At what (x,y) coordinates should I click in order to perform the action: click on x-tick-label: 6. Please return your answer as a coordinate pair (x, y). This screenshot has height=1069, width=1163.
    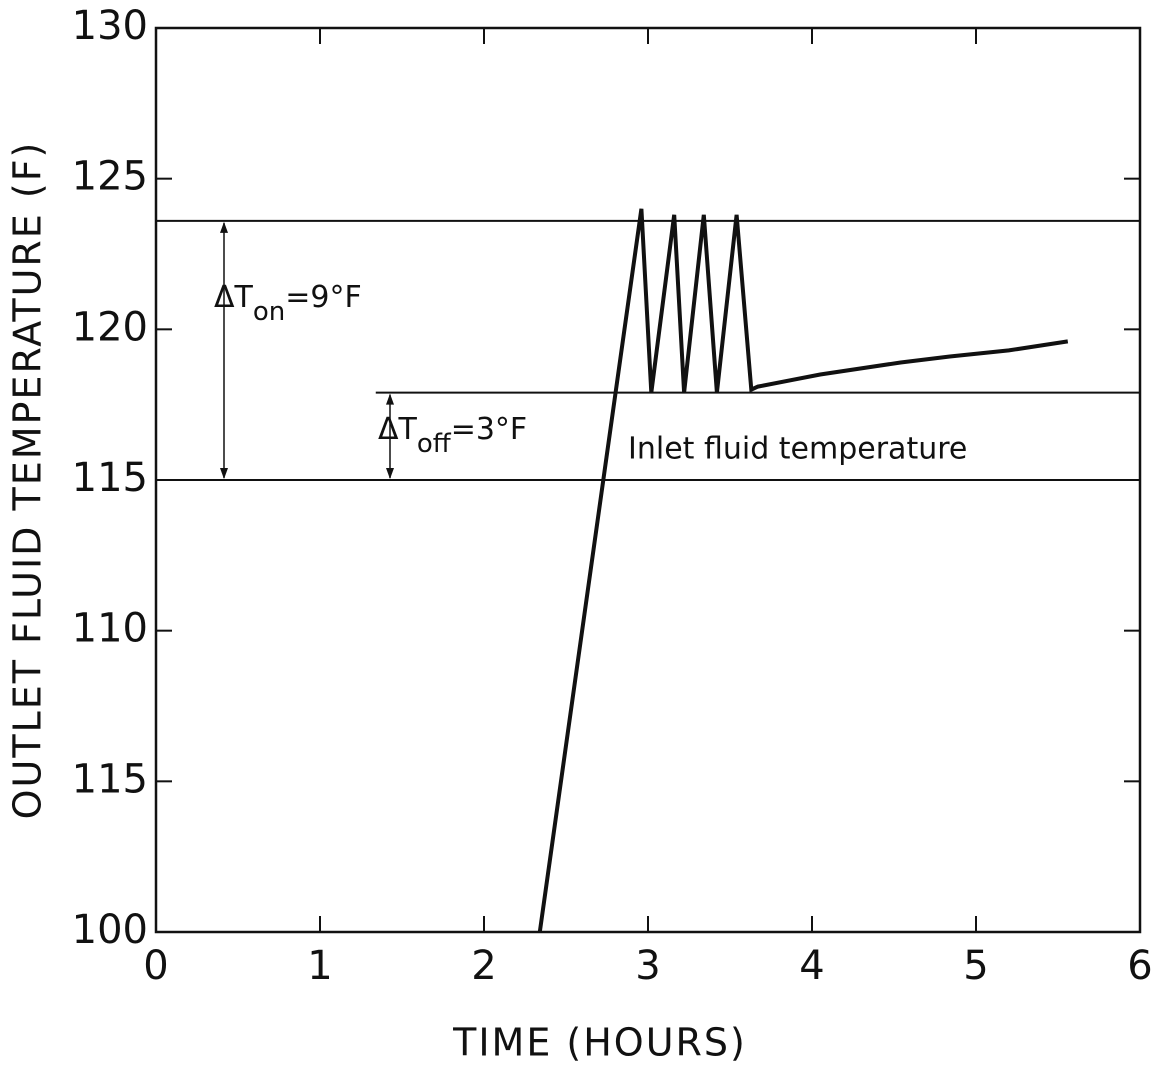
    Looking at the image, I should click on (1139, 966).